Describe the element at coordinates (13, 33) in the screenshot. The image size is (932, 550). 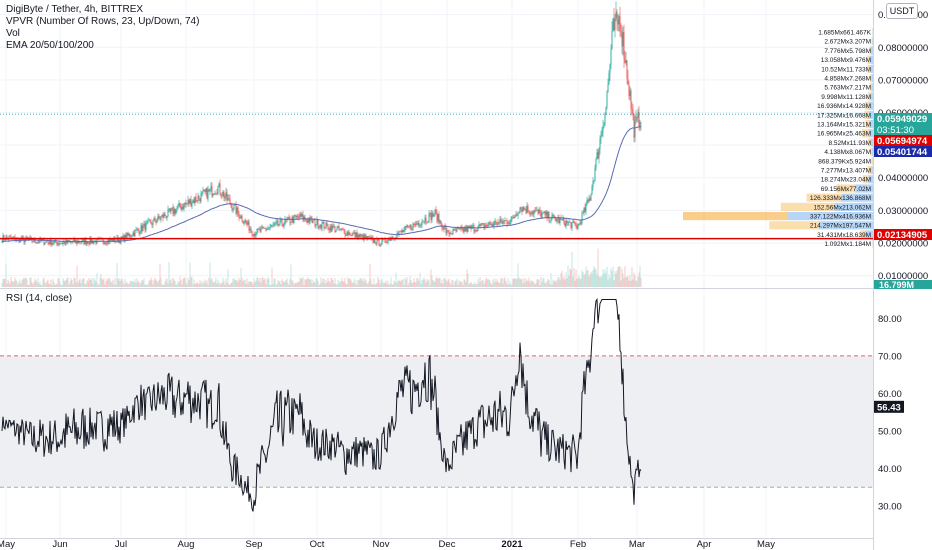
I see `indicator-vol: Vol` at that location.